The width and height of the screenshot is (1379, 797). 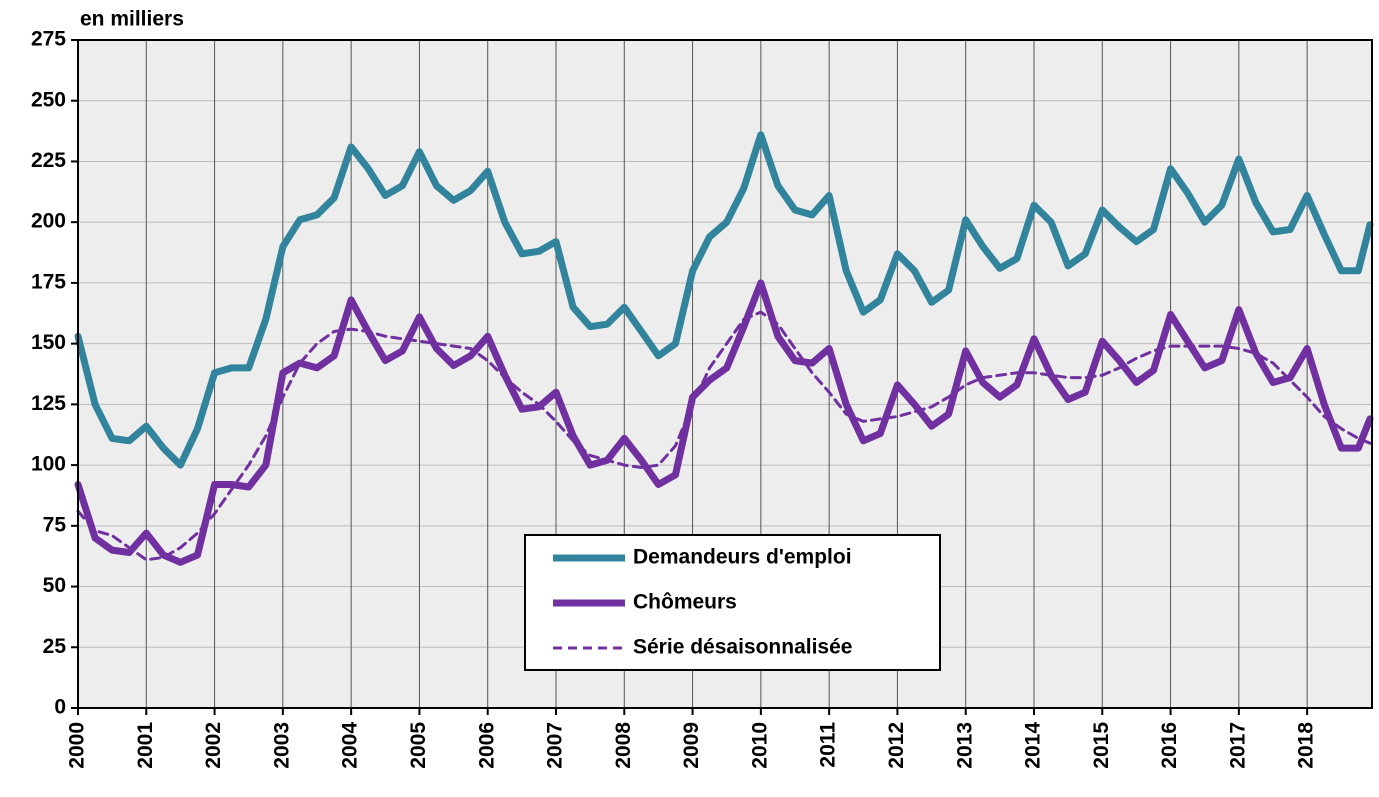 What do you see at coordinates (1033, 745) in the screenshot?
I see `x-tick-label: 2014` at bounding box center [1033, 745].